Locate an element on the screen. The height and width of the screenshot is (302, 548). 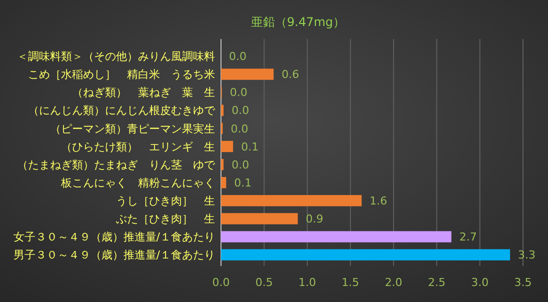
x-tick-label: 0.0 is located at coordinates (221, 282).